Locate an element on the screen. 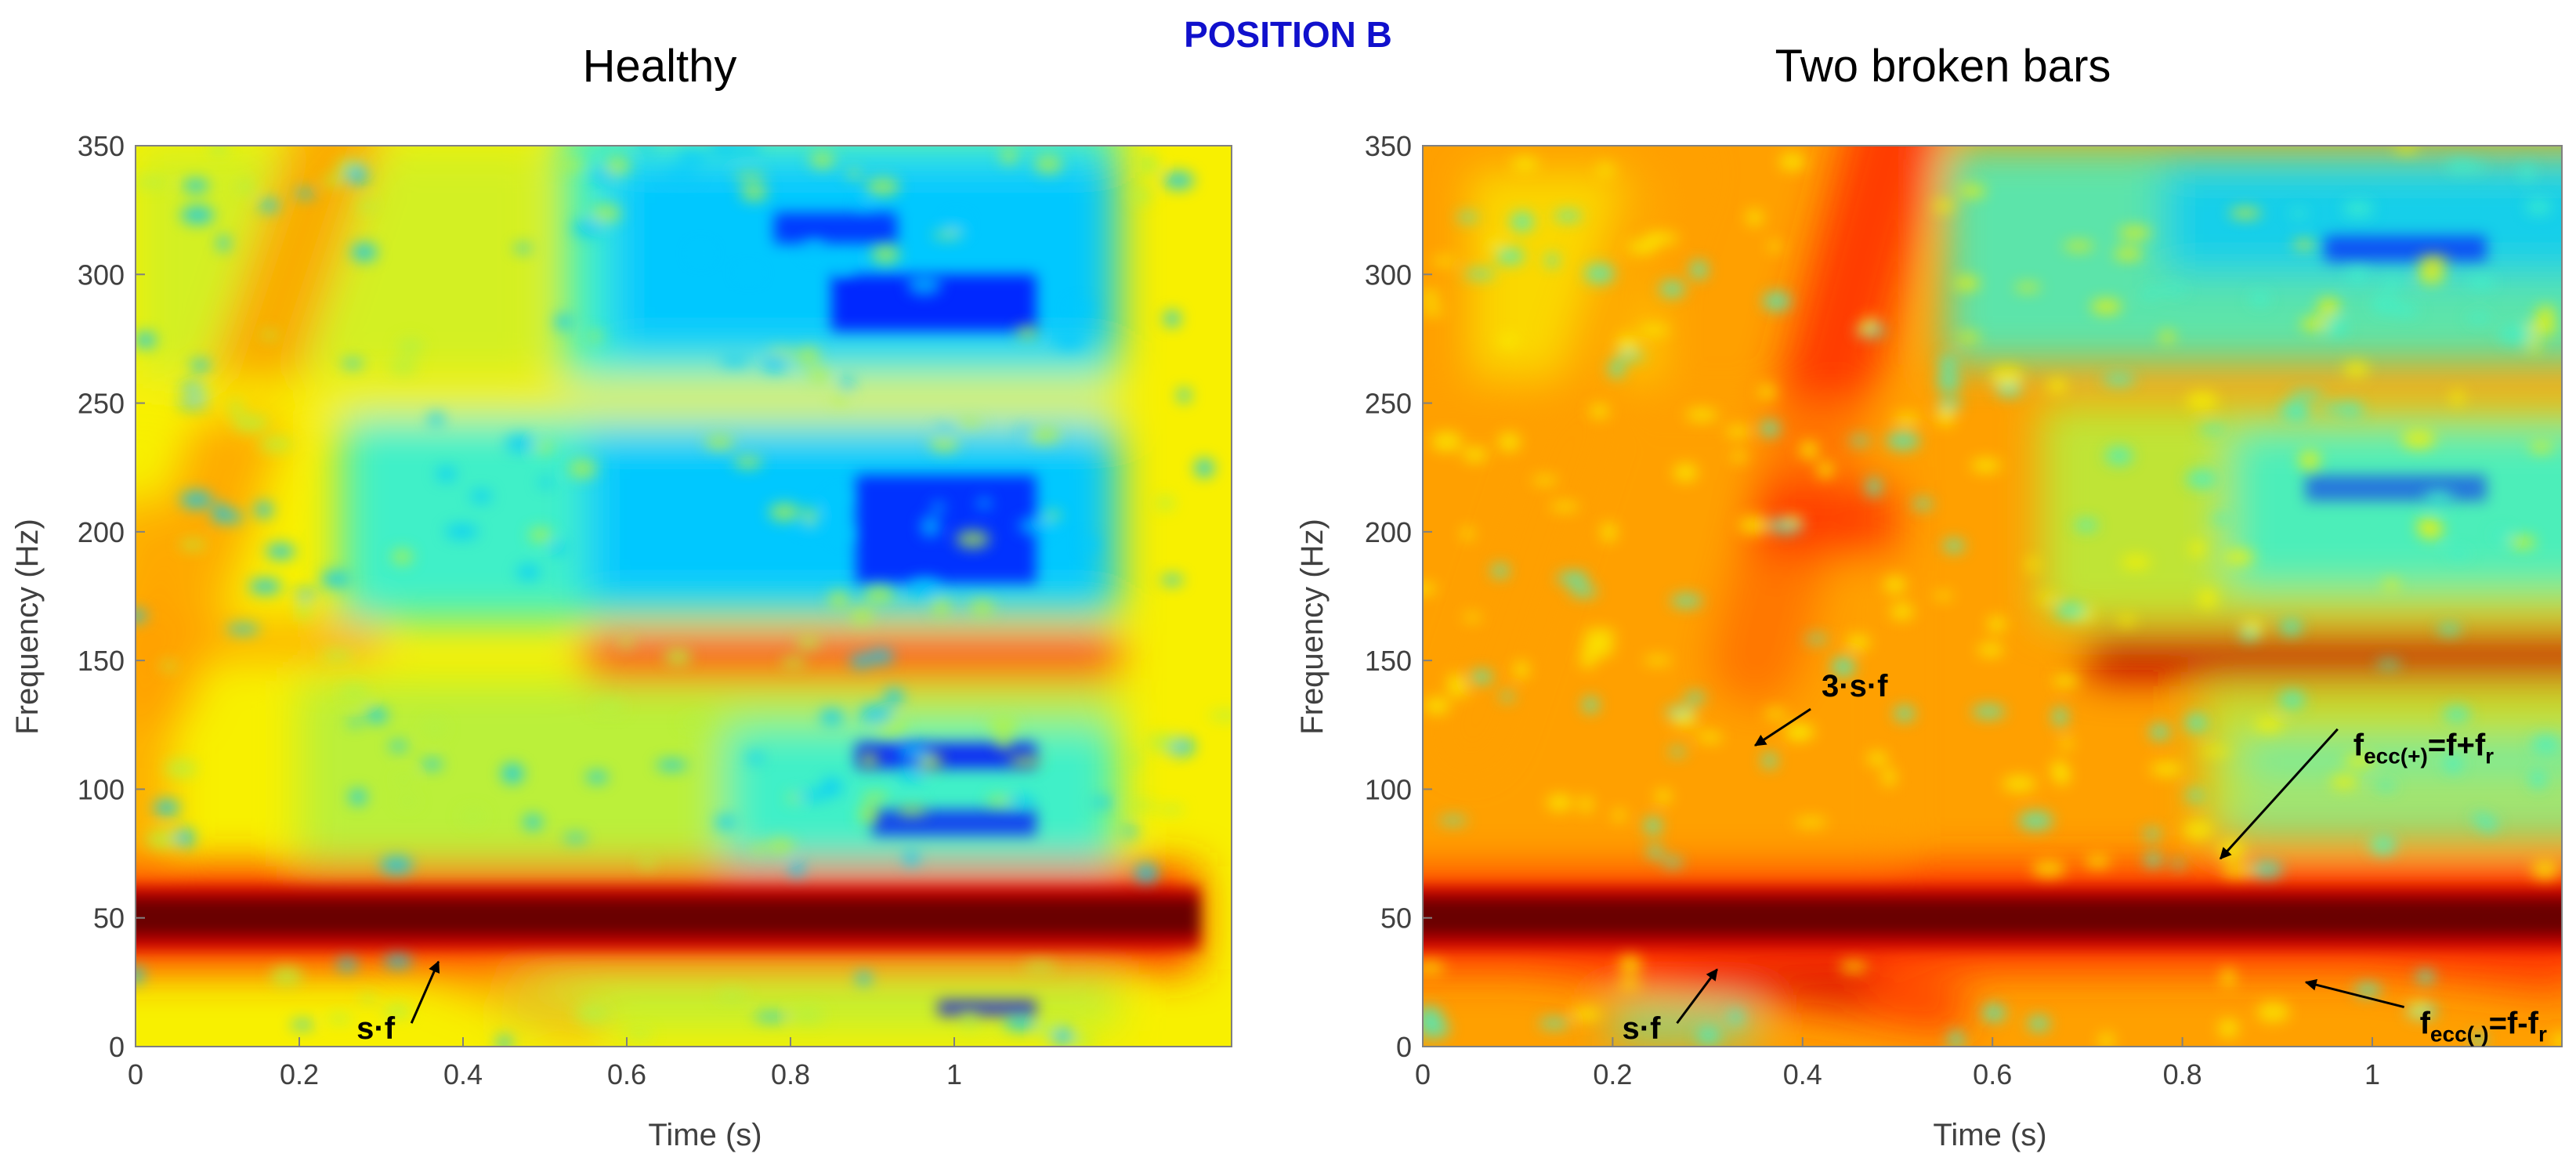  healthy-annotations: s·f is located at coordinates (398, 1003).